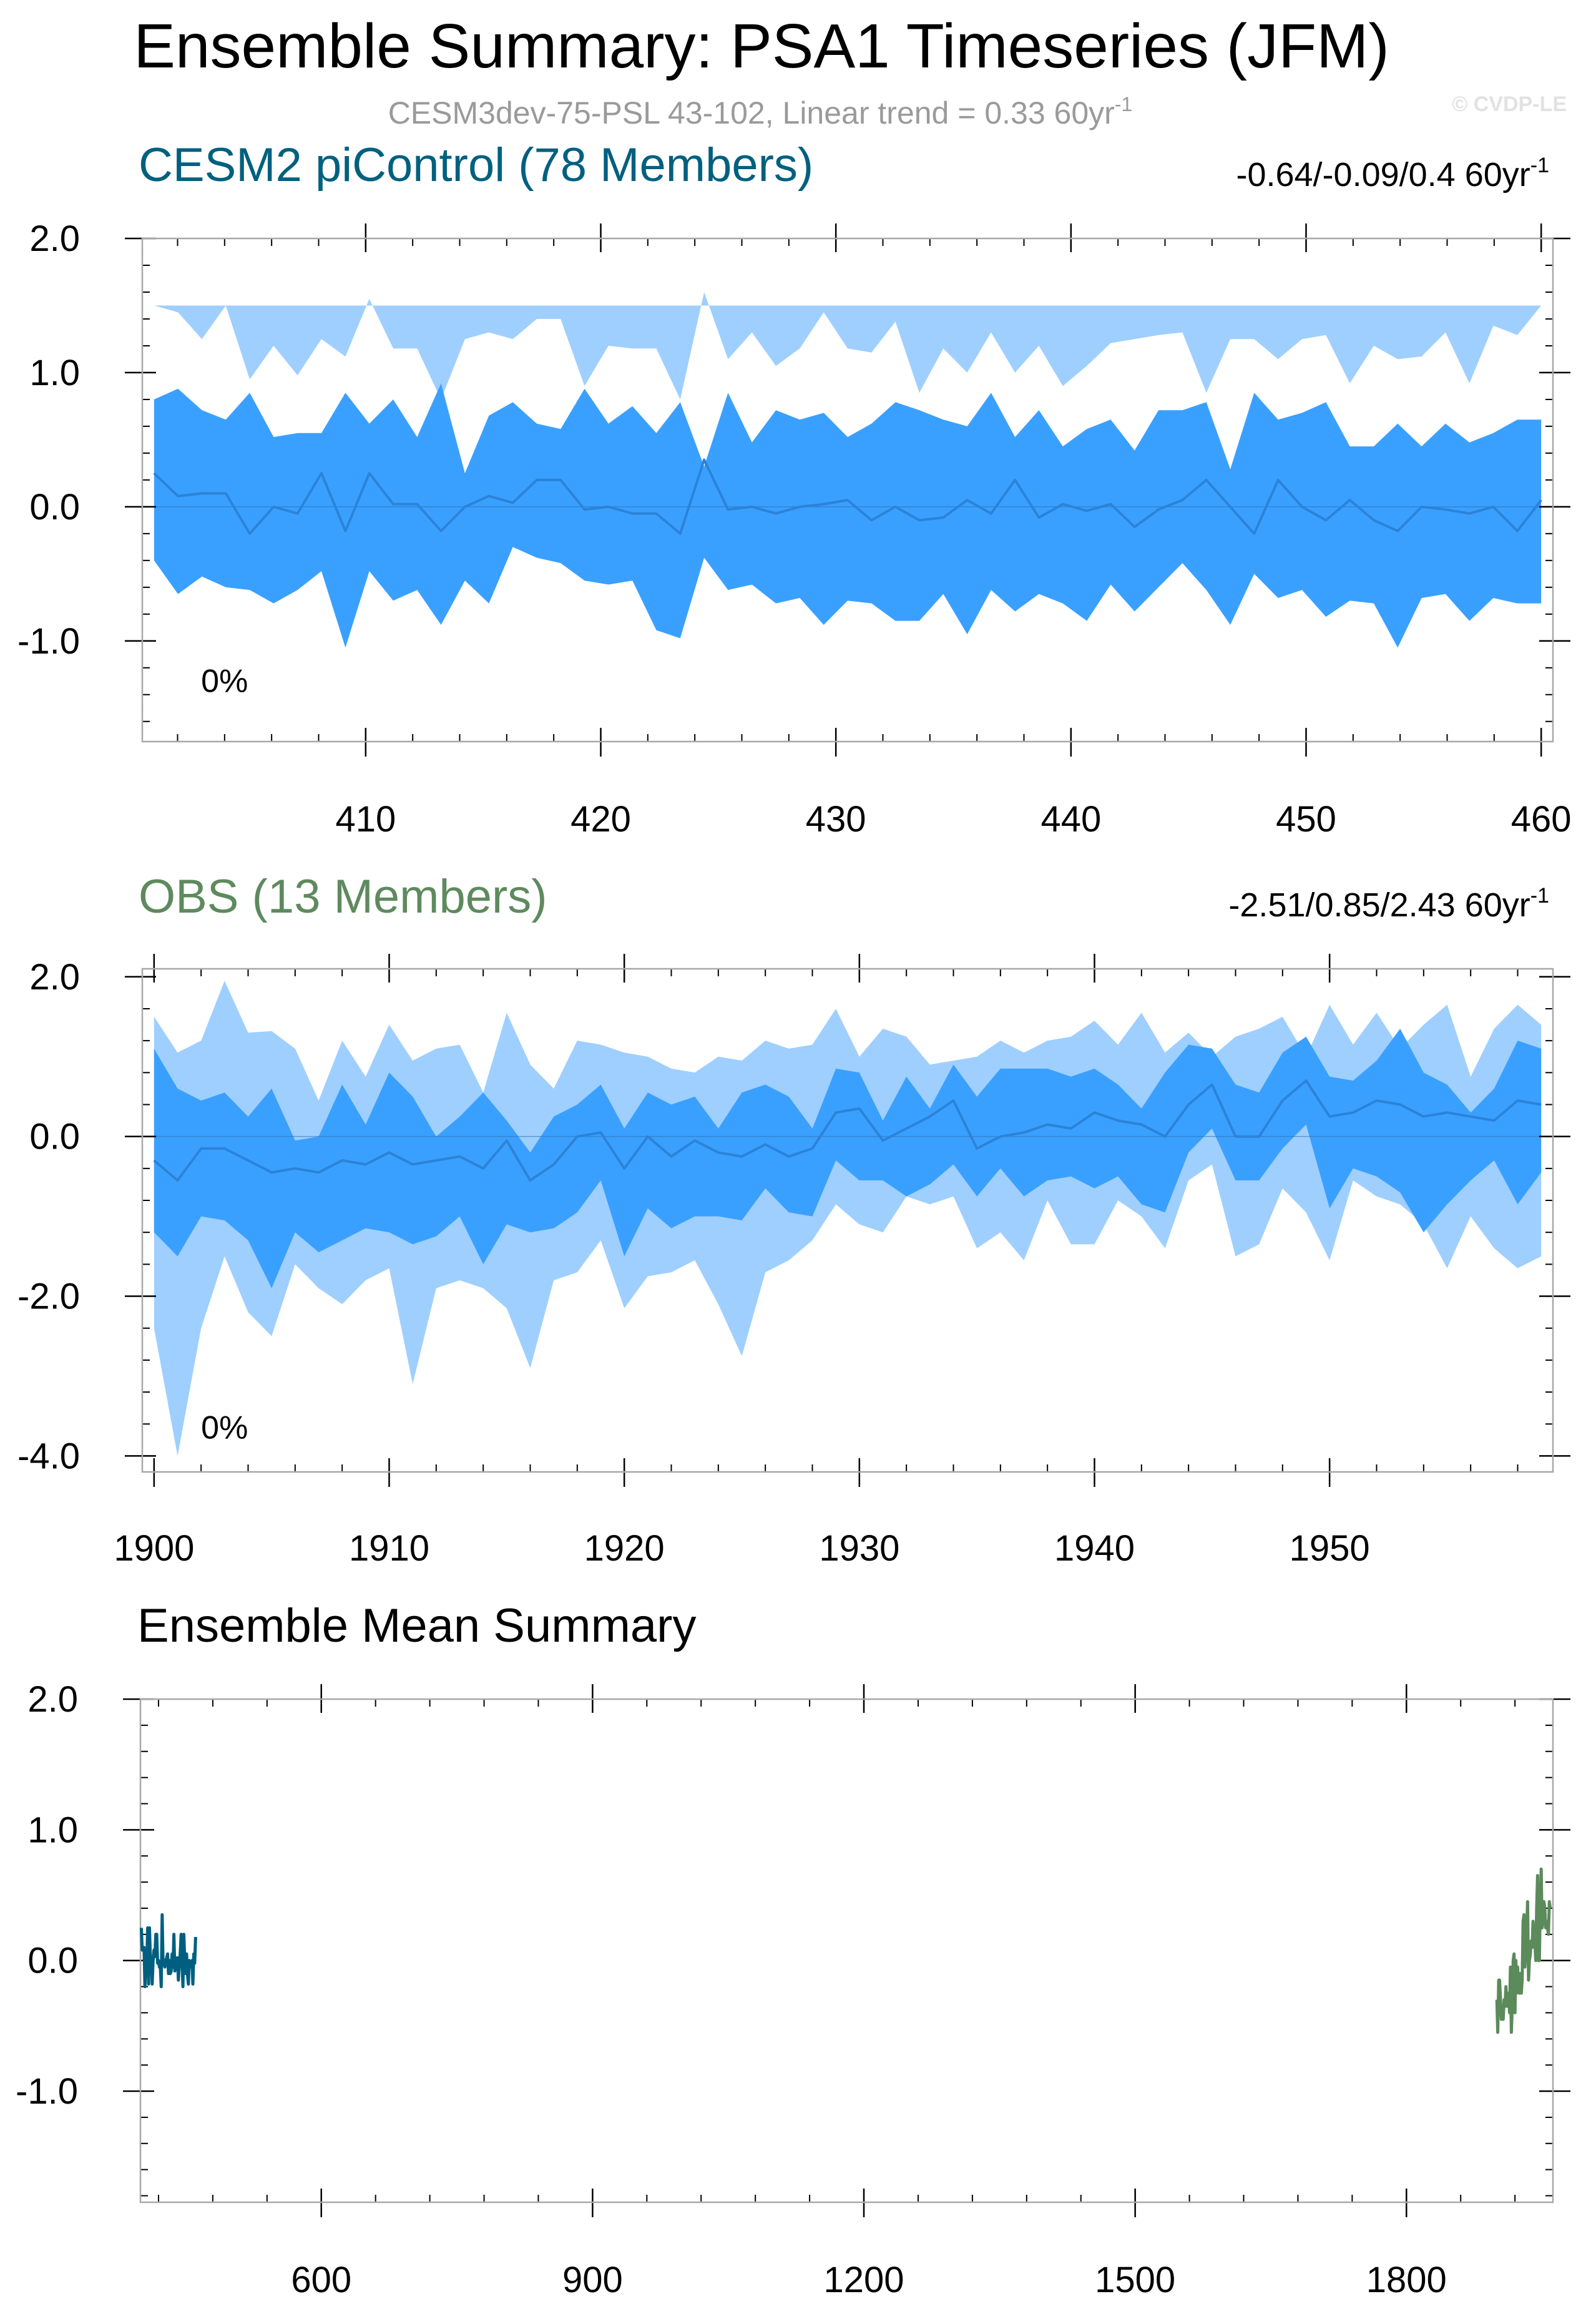  What do you see at coordinates (1306, 819) in the screenshot?
I see `cesm2-x-tick-label: 450` at bounding box center [1306, 819].